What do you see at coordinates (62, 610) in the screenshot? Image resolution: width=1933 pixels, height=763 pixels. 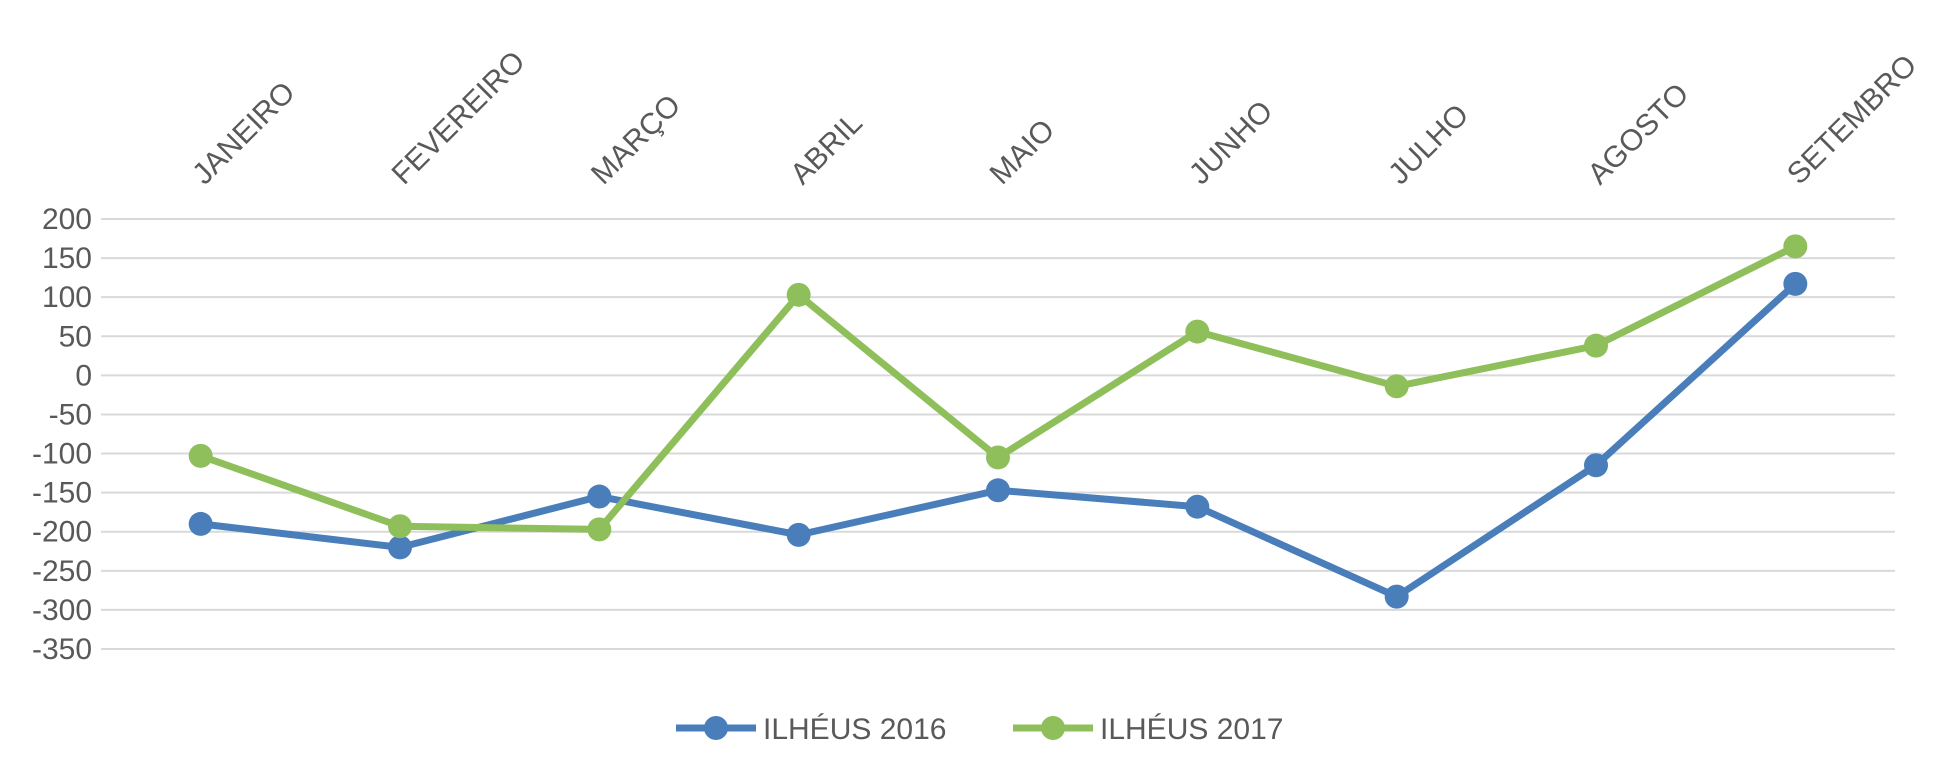 I see `y-tick-label: -300` at bounding box center [62, 610].